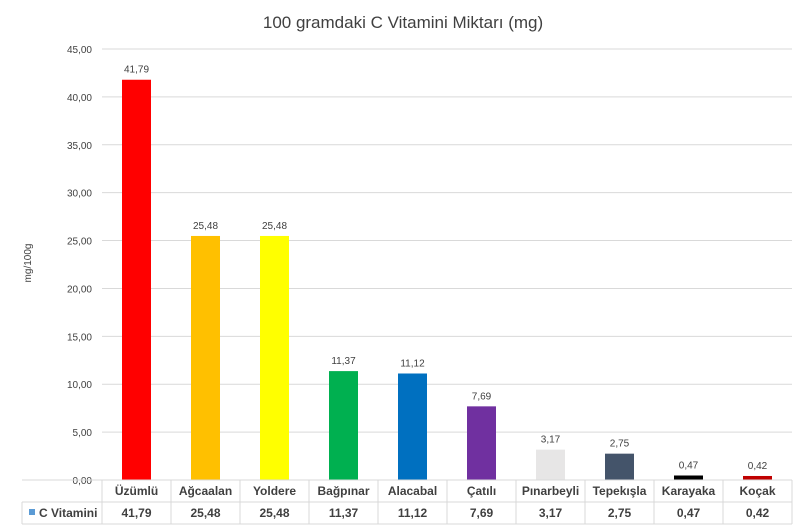 This screenshot has height=530, width=806. I want to click on legend-key-icon, so click(32, 512).